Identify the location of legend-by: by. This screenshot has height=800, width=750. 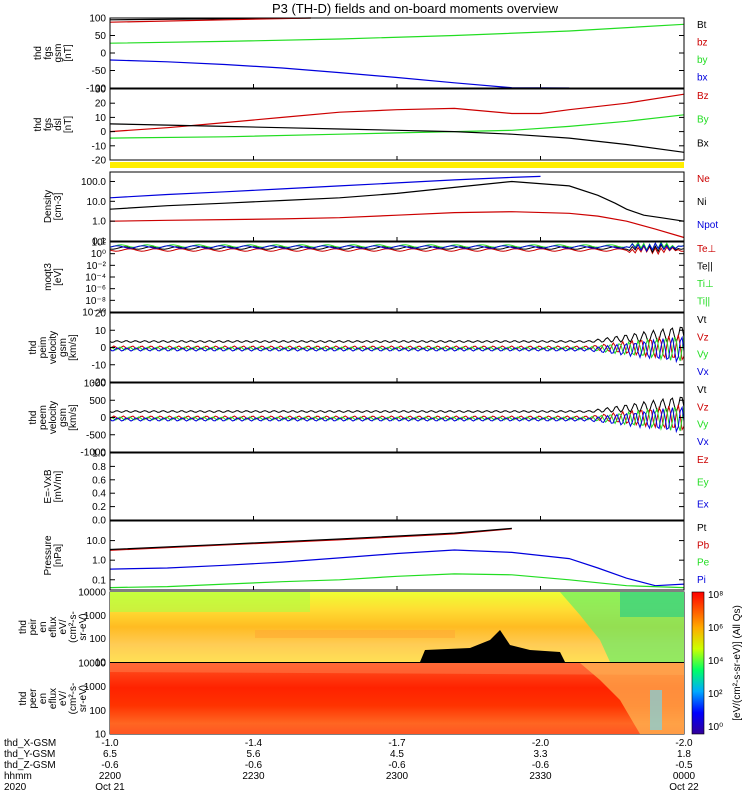
(702, 60).